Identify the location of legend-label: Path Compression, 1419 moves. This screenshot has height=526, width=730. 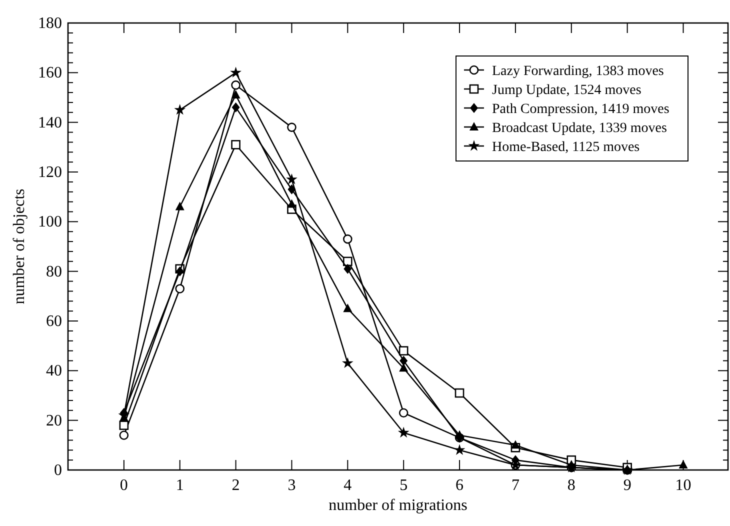
(581, 109).